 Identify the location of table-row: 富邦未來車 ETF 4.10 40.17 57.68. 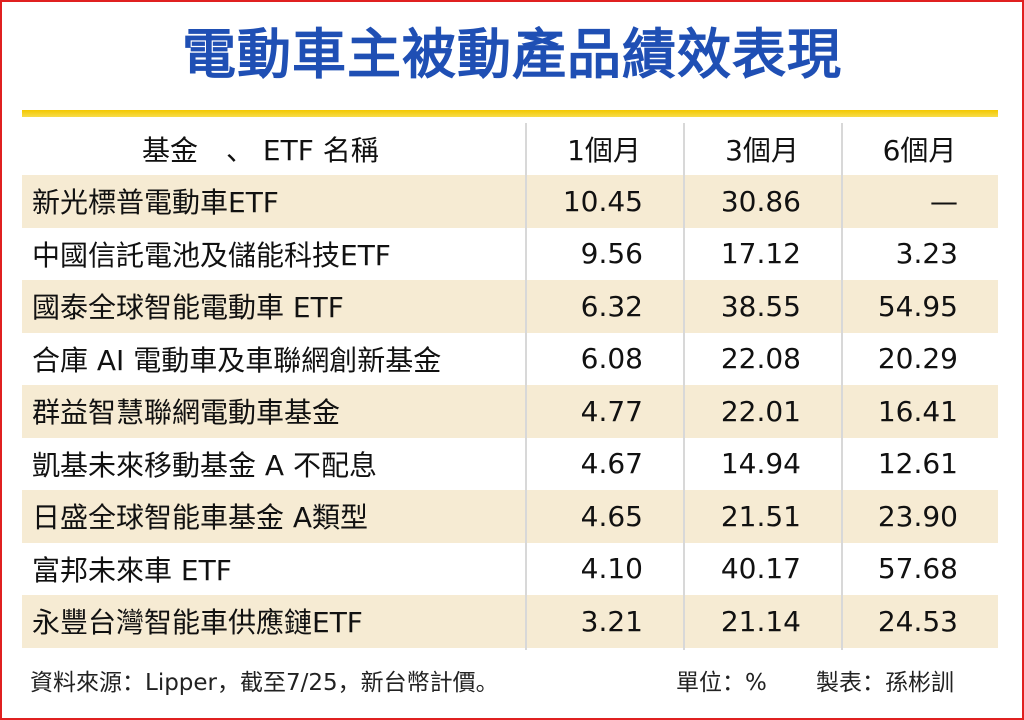
(510, 569).